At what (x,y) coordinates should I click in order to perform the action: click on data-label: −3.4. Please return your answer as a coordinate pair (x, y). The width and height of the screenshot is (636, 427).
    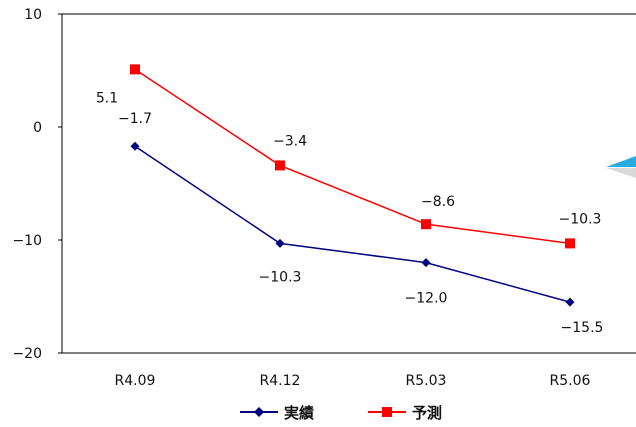
    Looking at the image, I should click on (290, 141).